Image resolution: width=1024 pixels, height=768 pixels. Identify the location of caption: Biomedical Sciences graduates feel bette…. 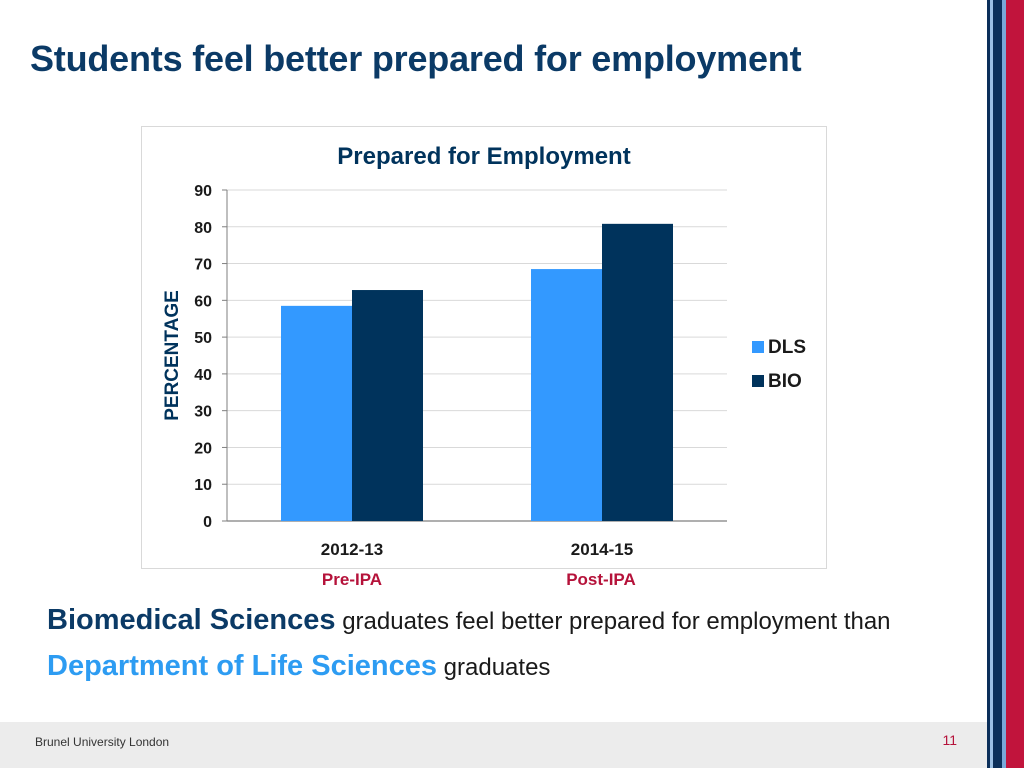
(497, 644).